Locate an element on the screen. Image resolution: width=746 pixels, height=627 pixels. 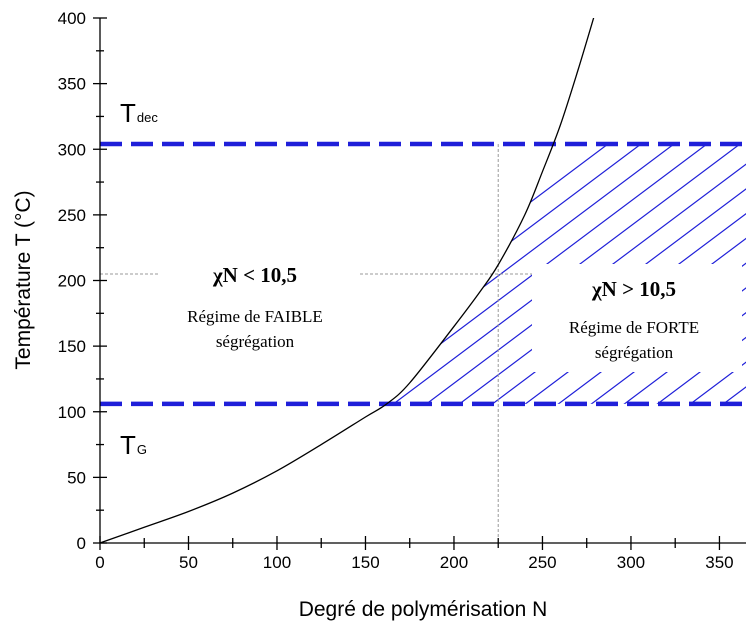
x-ticks: 0 50 100 150 200 250 300 350 is located at coordinates (414, 554).